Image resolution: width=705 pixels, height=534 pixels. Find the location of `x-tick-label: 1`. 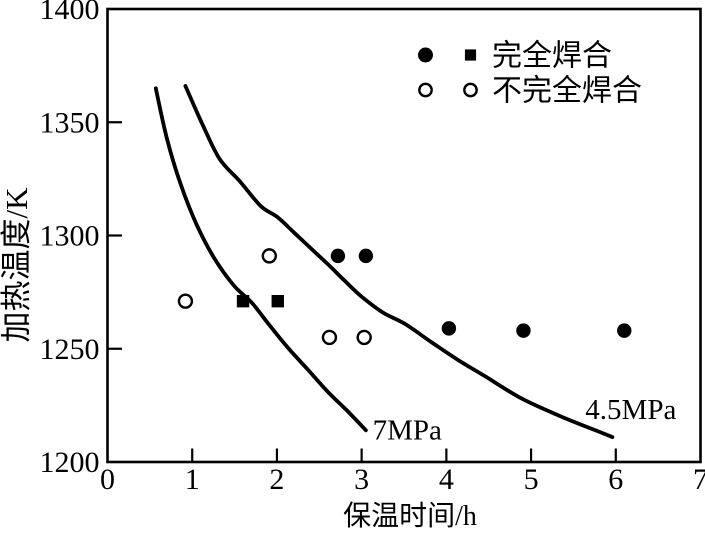

x-tick-label: 1 is located at coordinates (192, 479).